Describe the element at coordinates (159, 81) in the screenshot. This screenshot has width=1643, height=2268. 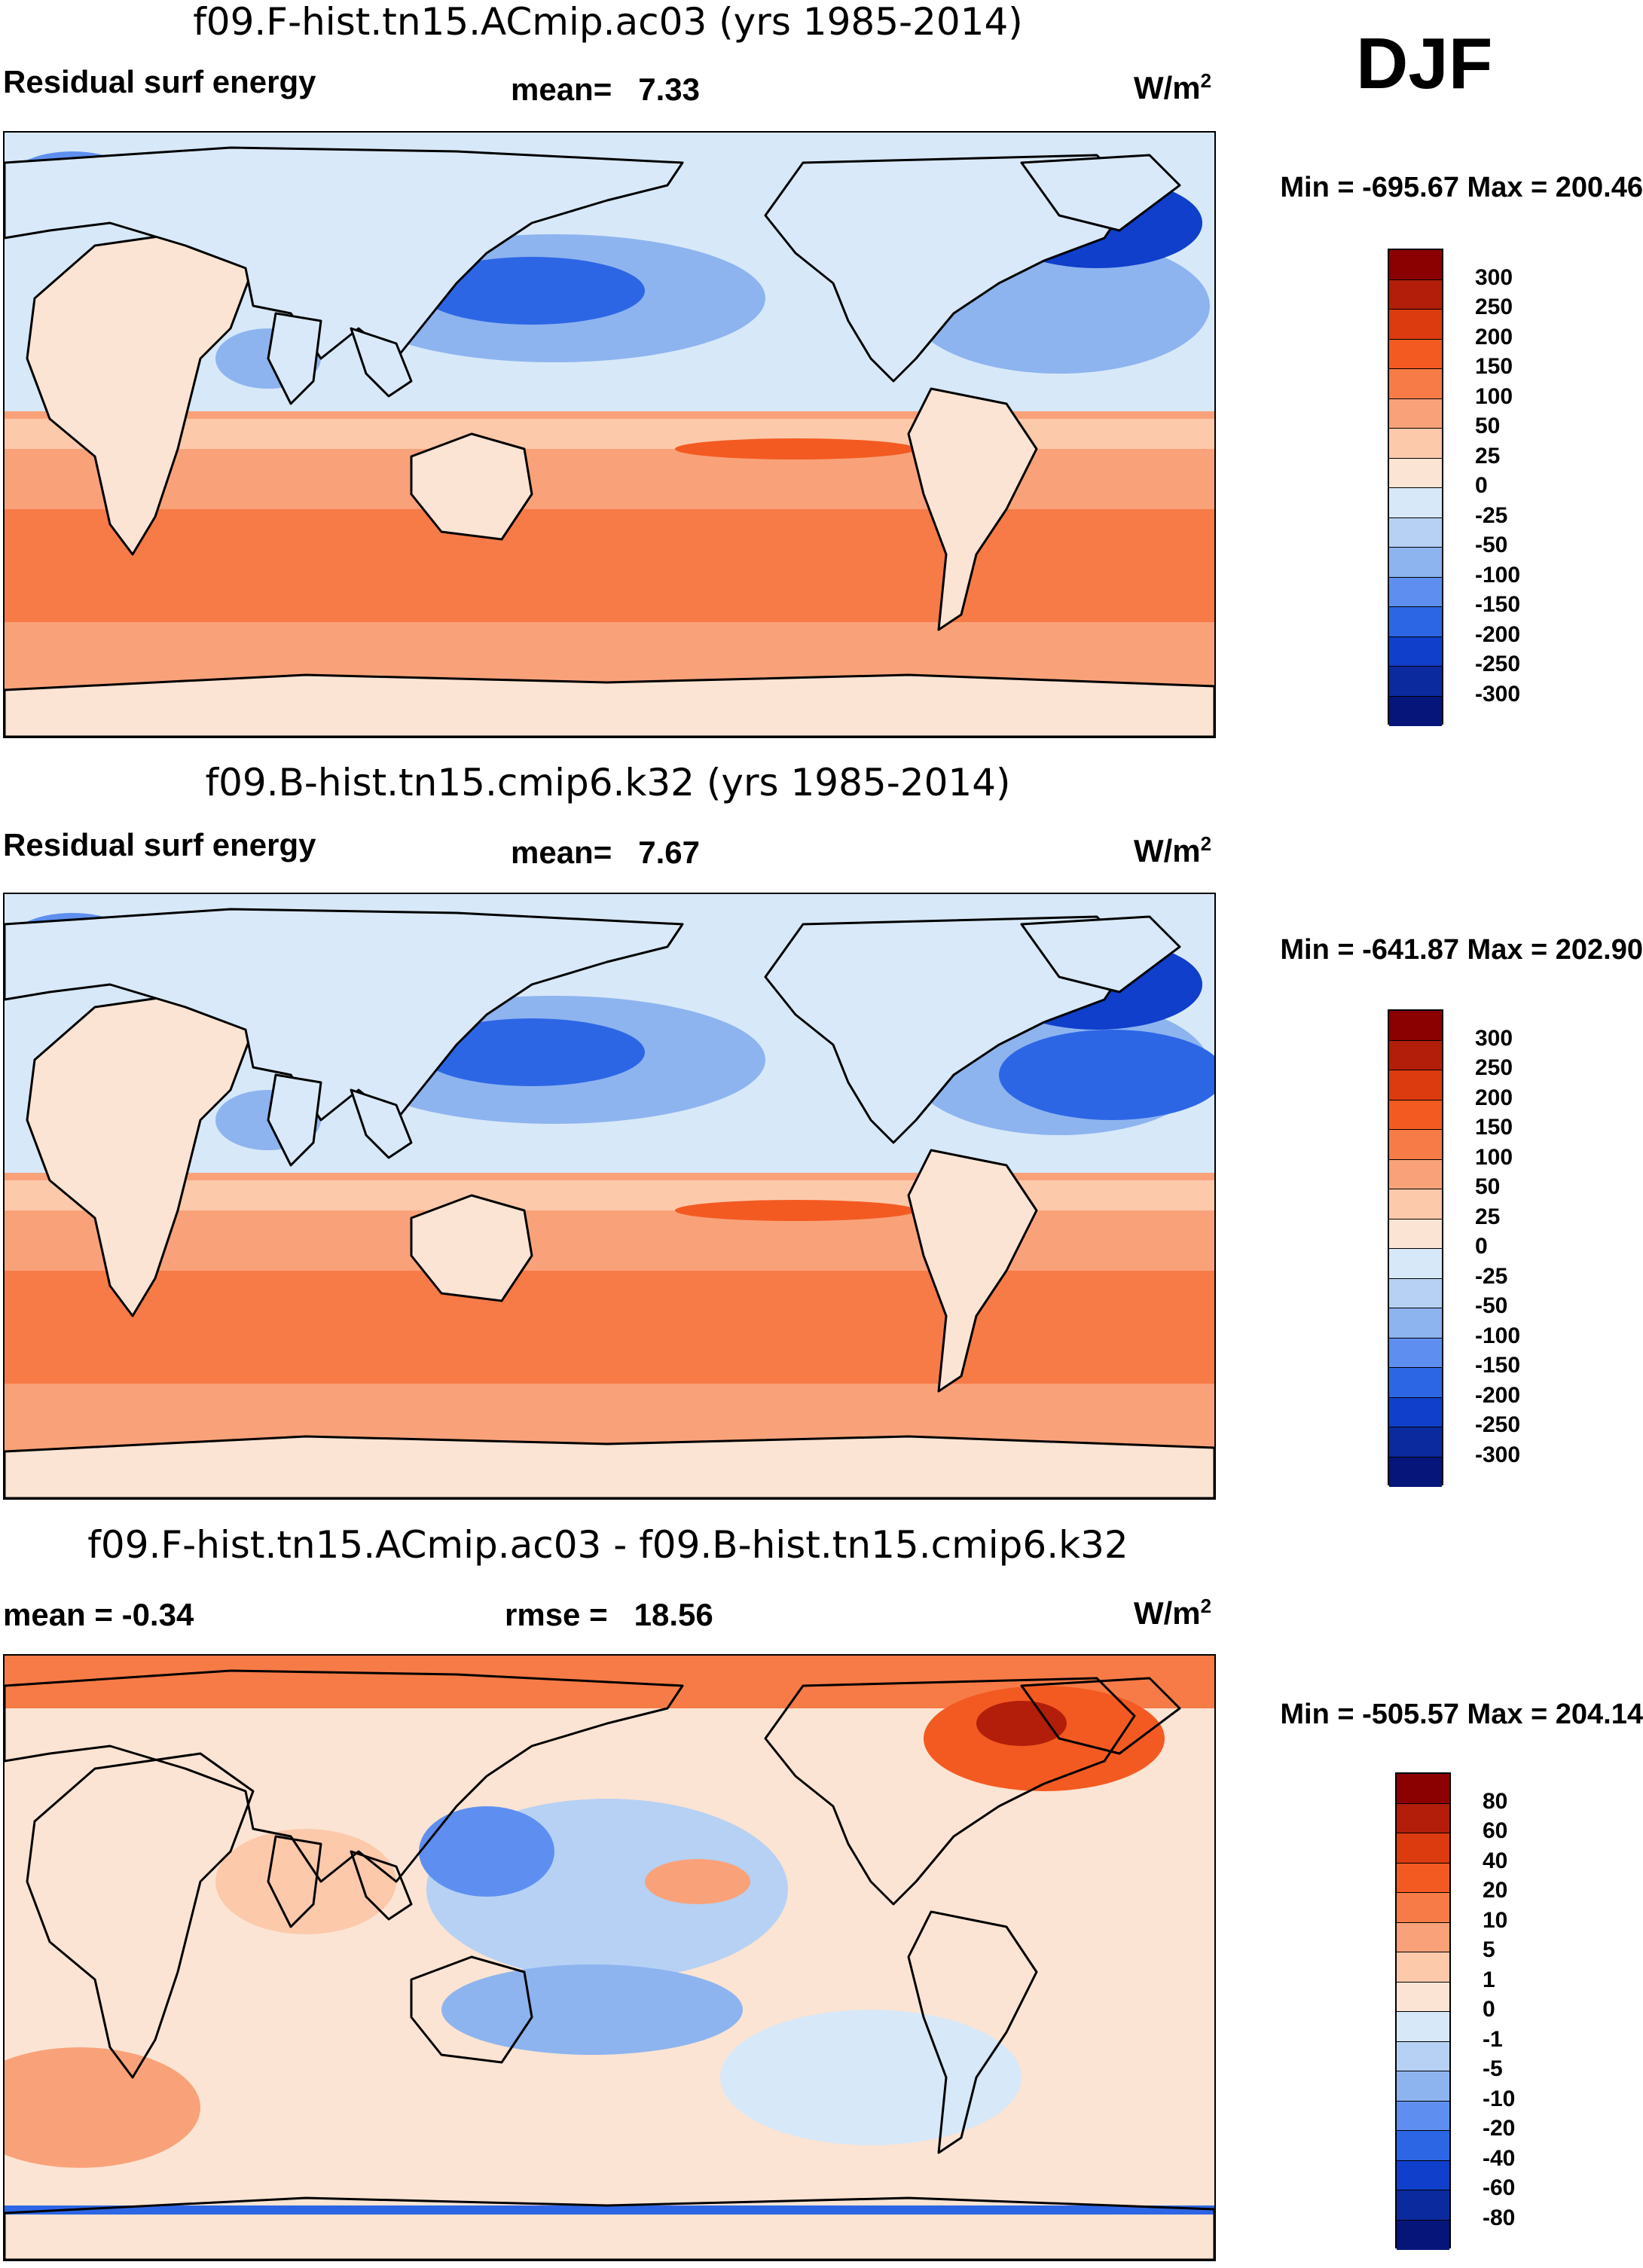
I see `panel-1-left-label: Residual surf energy` at that location.